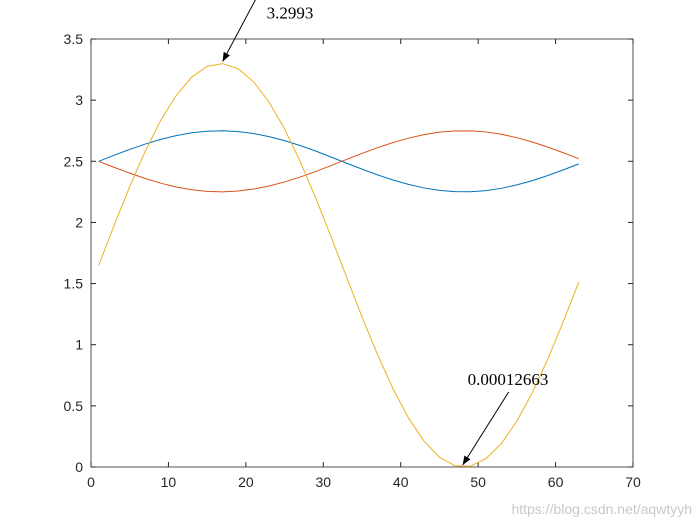  I want to click on annotation-text: 0.00012663, so click(508, 379).